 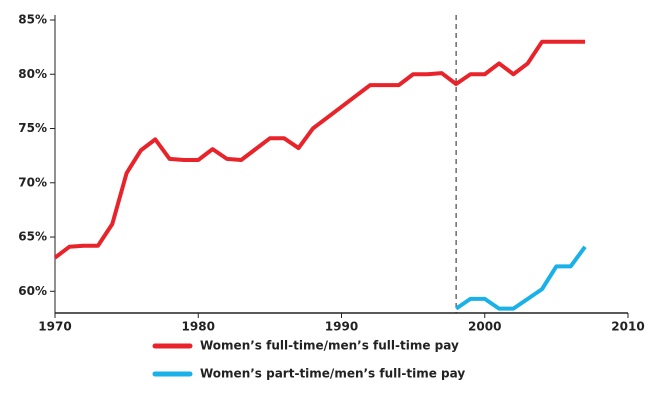 What do you see at coordinates (341, 327) in the screenshot?
I see `x-tick-label: 1990` at bounding box center [341, 327].